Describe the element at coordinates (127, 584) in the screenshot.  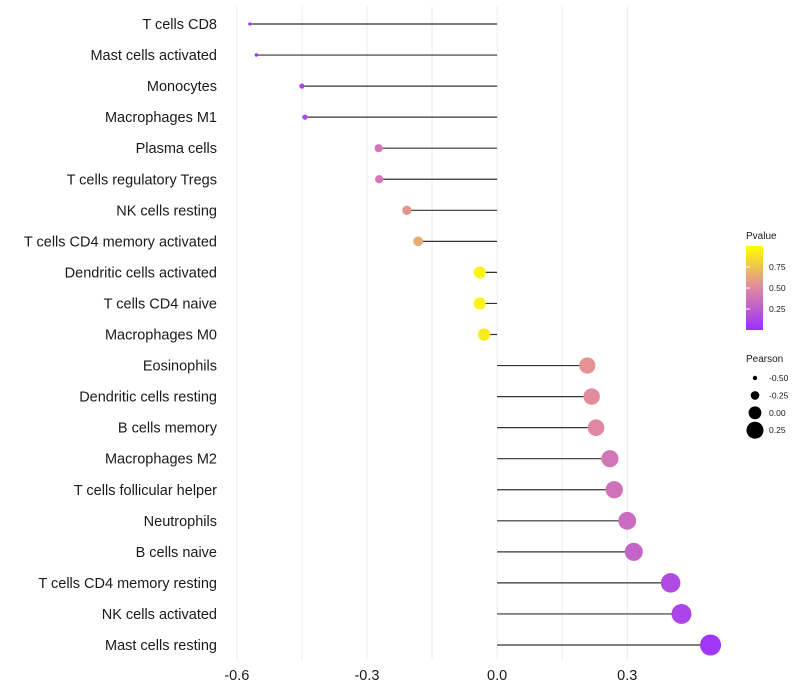
I see `category-label: T cells CD4 memory resting` at that location.